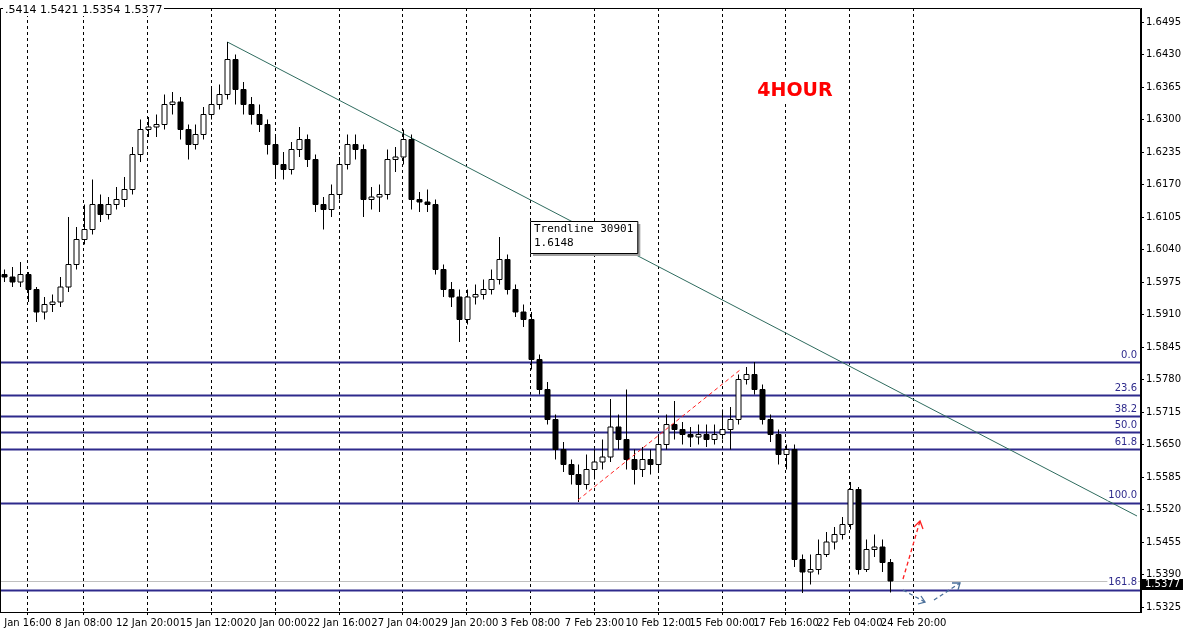 The image size is (1183, 629). I want to click on x-tick-label: 17 Feb 16:00, so click(786, 622).